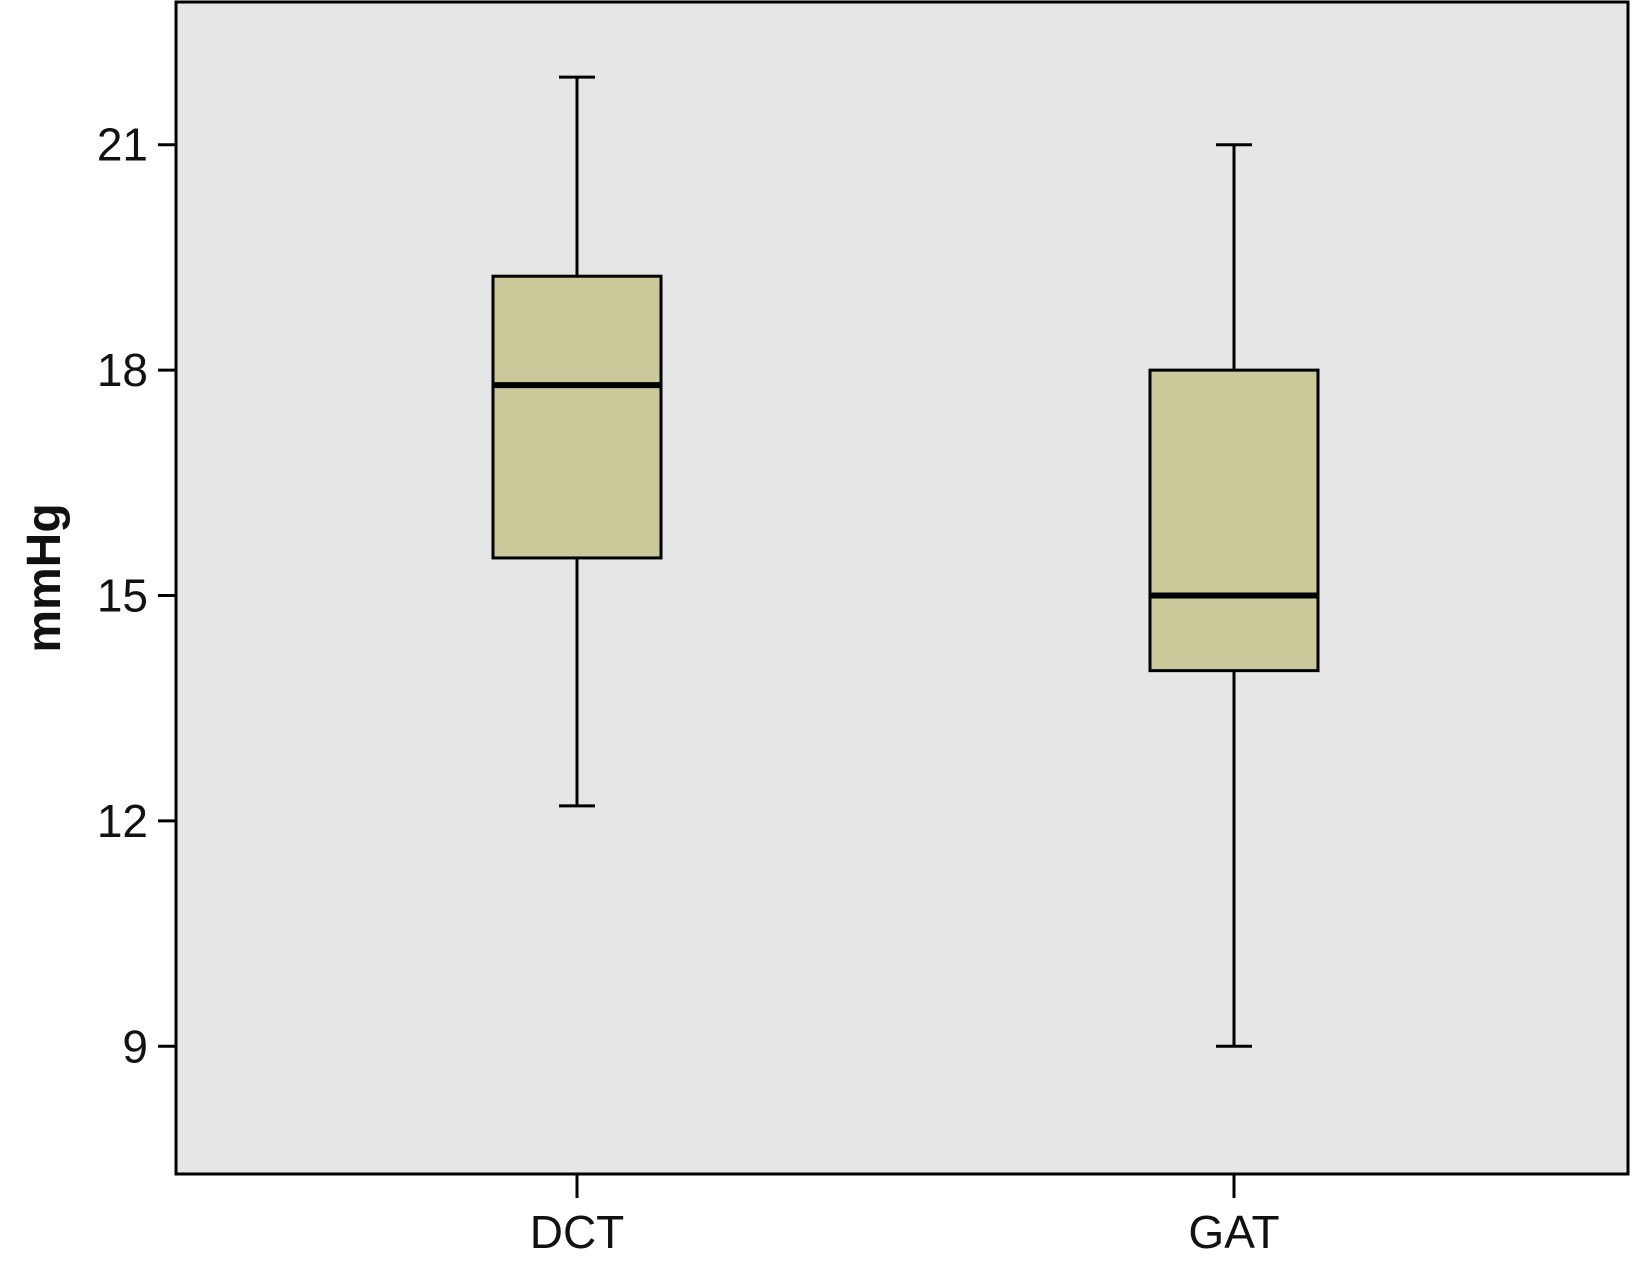  I want to click on y-tick-label: 15, so click(122, 596).